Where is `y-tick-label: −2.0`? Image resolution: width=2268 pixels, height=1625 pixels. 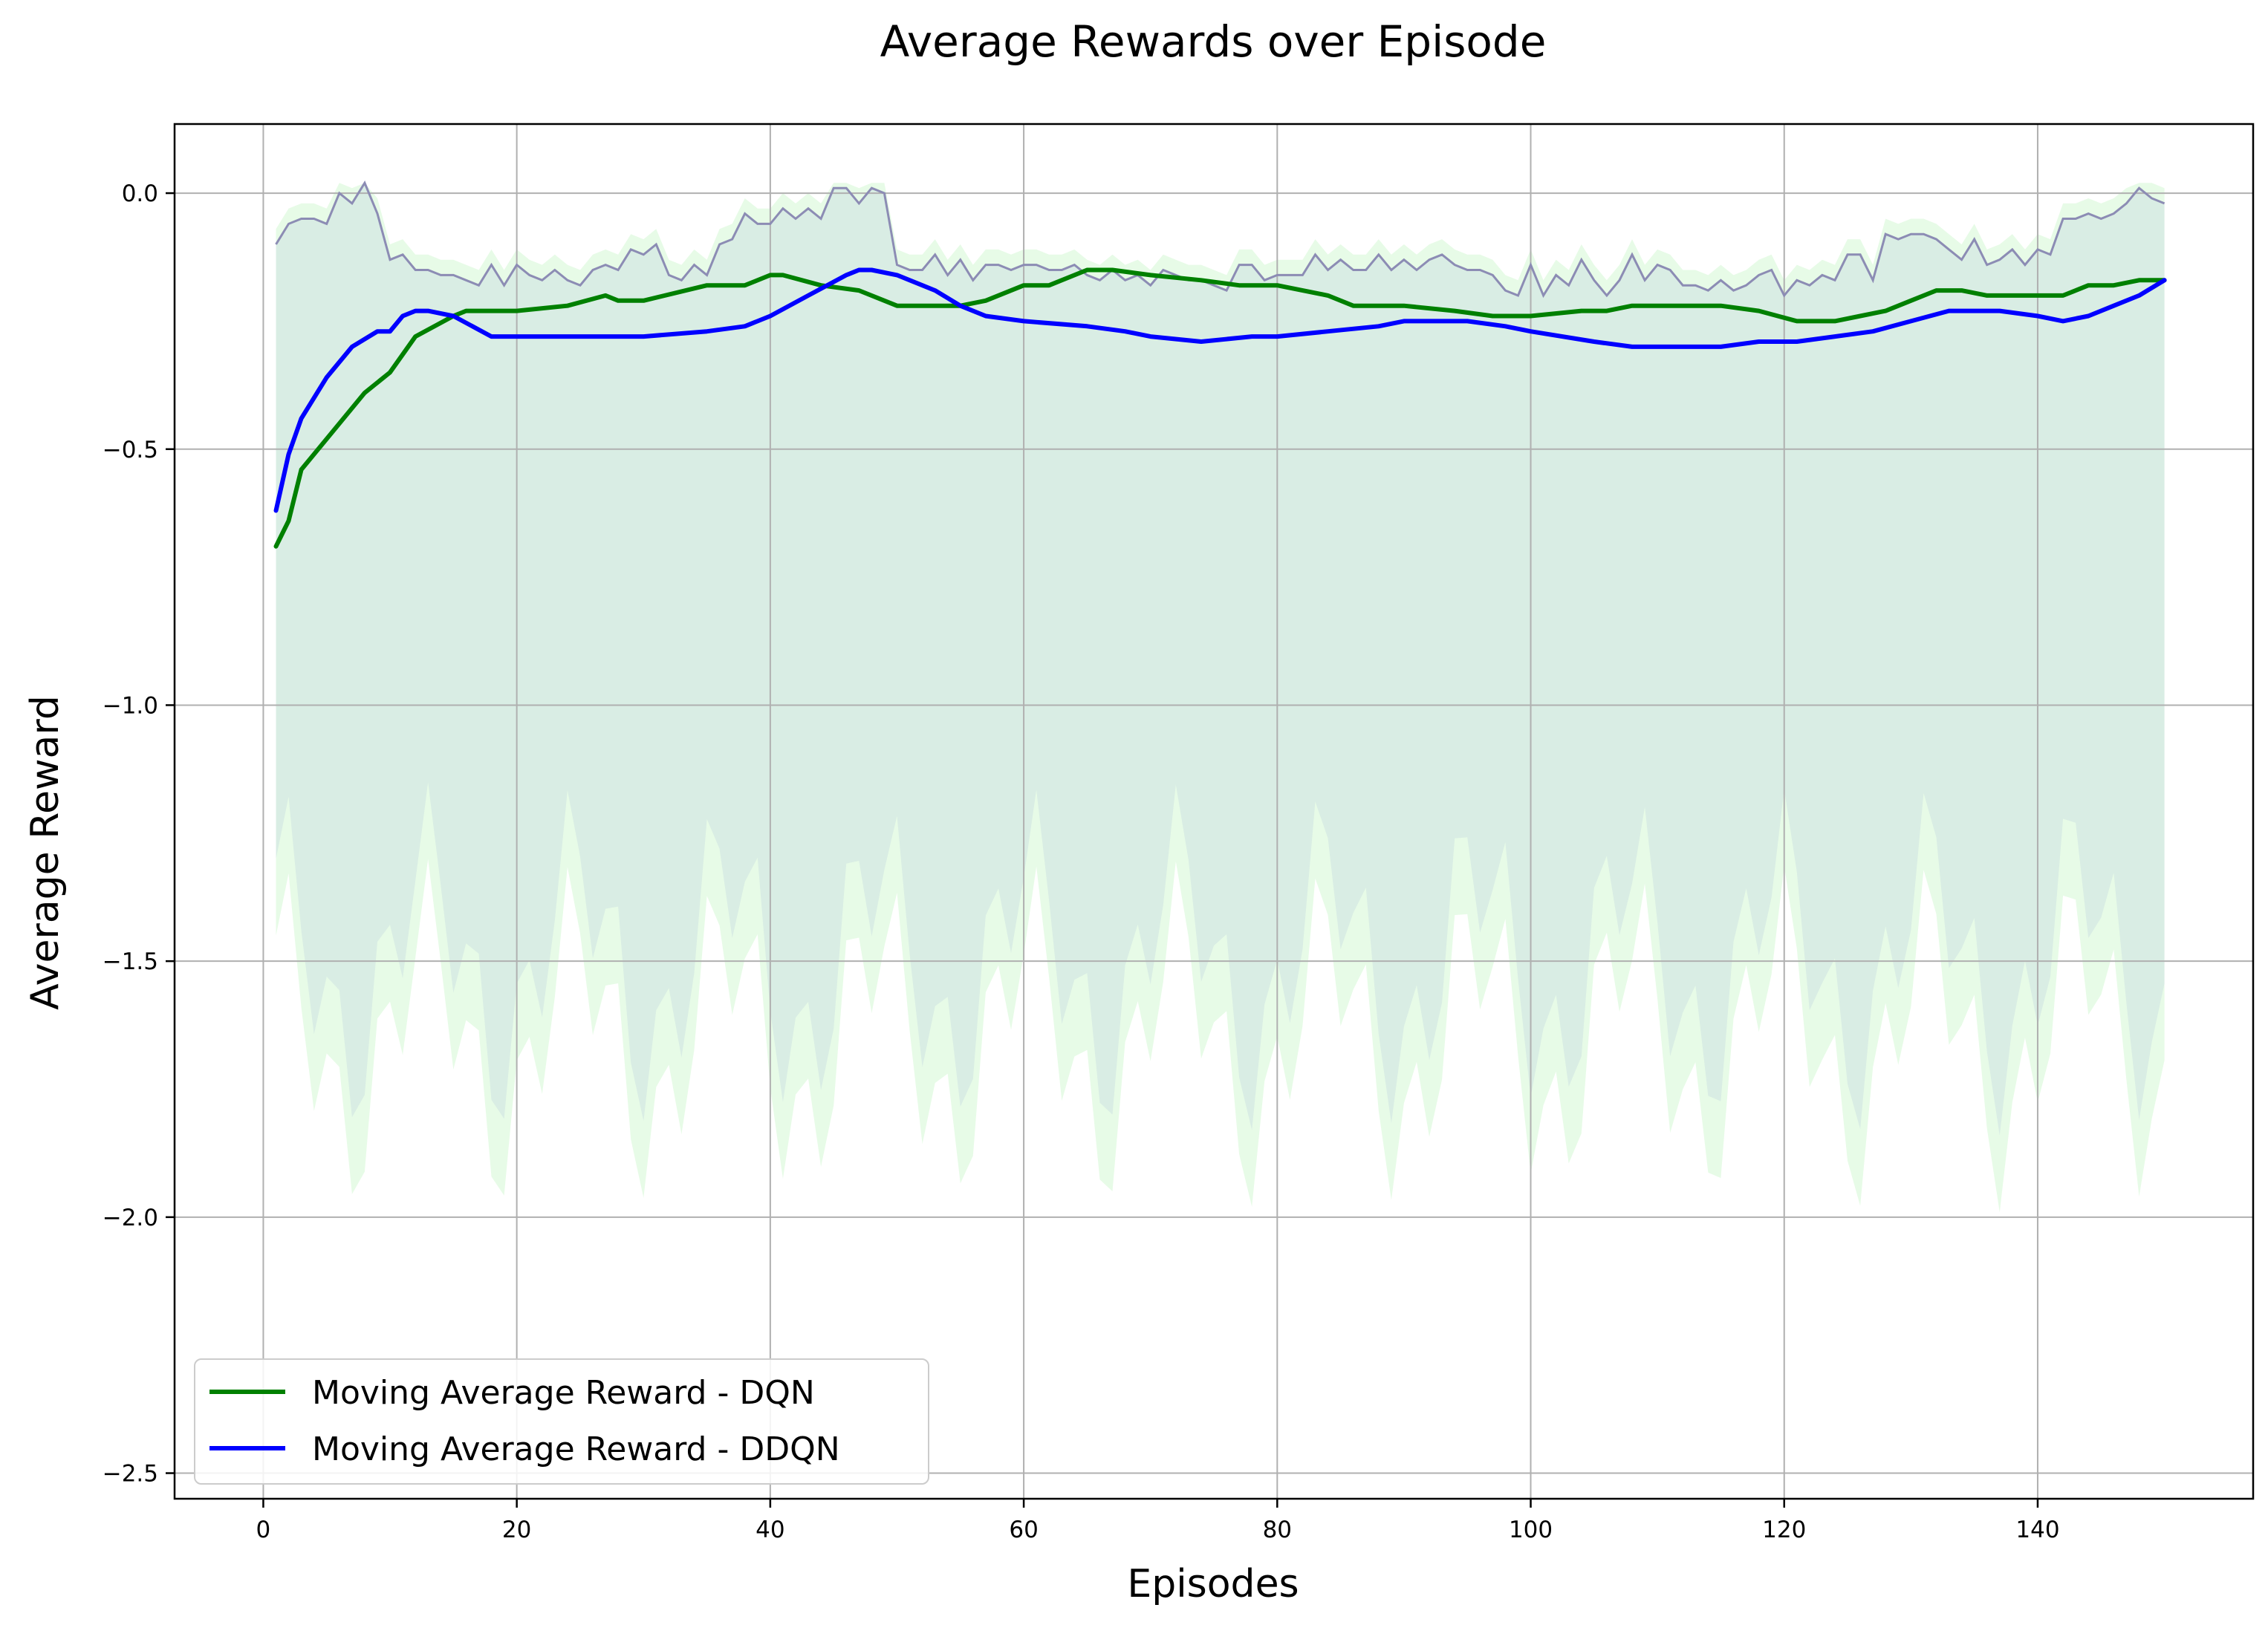 y-tick-label: −2.0 is located at coordinates (130, 1218).